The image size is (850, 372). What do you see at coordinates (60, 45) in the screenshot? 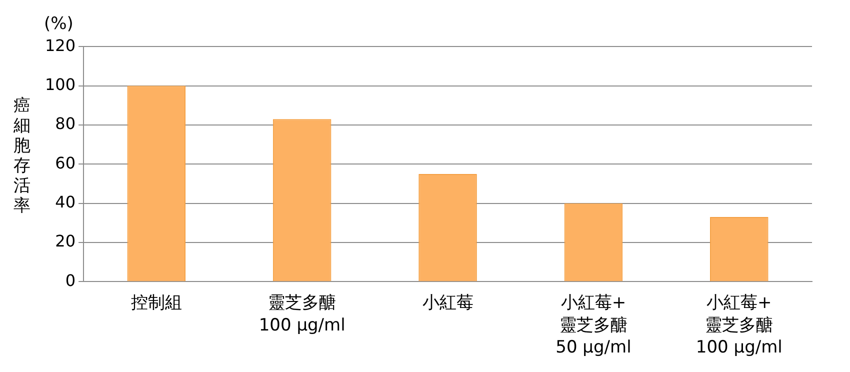
I see `y-tick-label: 120` at bounding box center [60, 45].